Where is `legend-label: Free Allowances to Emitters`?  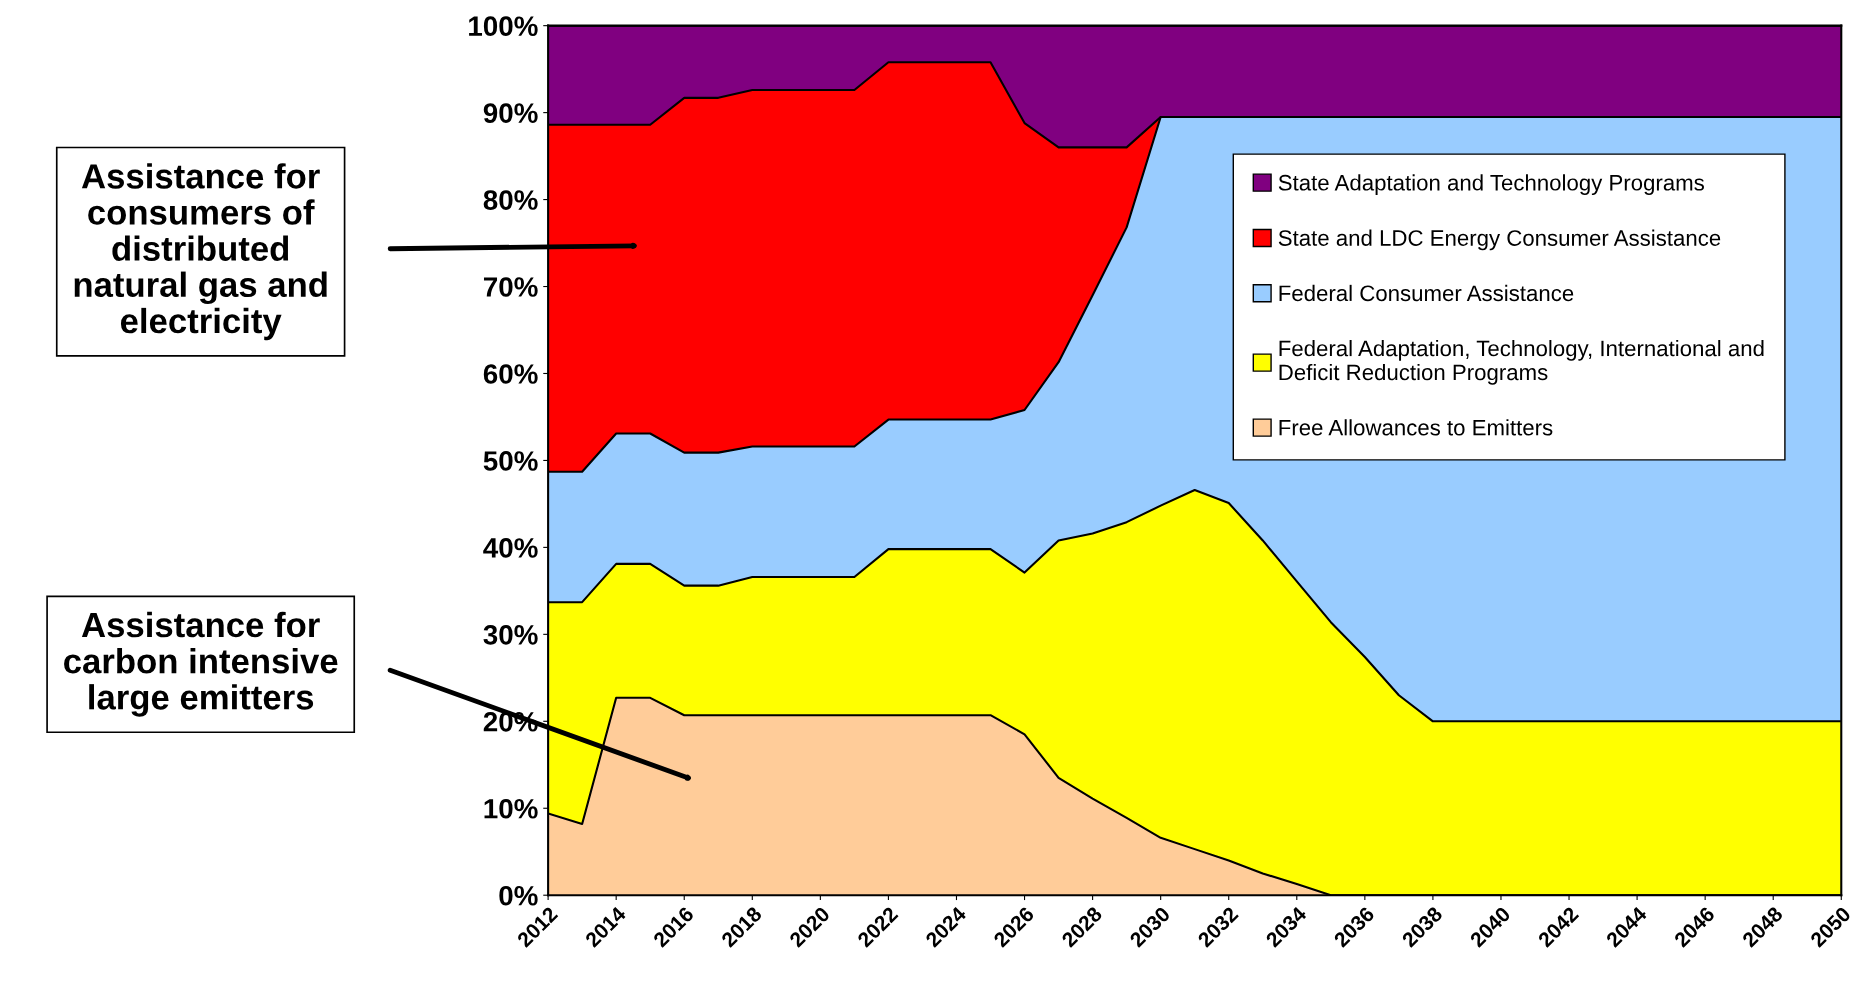 legend-label: Free Allowances to Emitters is located at coordinates (1416, 427).